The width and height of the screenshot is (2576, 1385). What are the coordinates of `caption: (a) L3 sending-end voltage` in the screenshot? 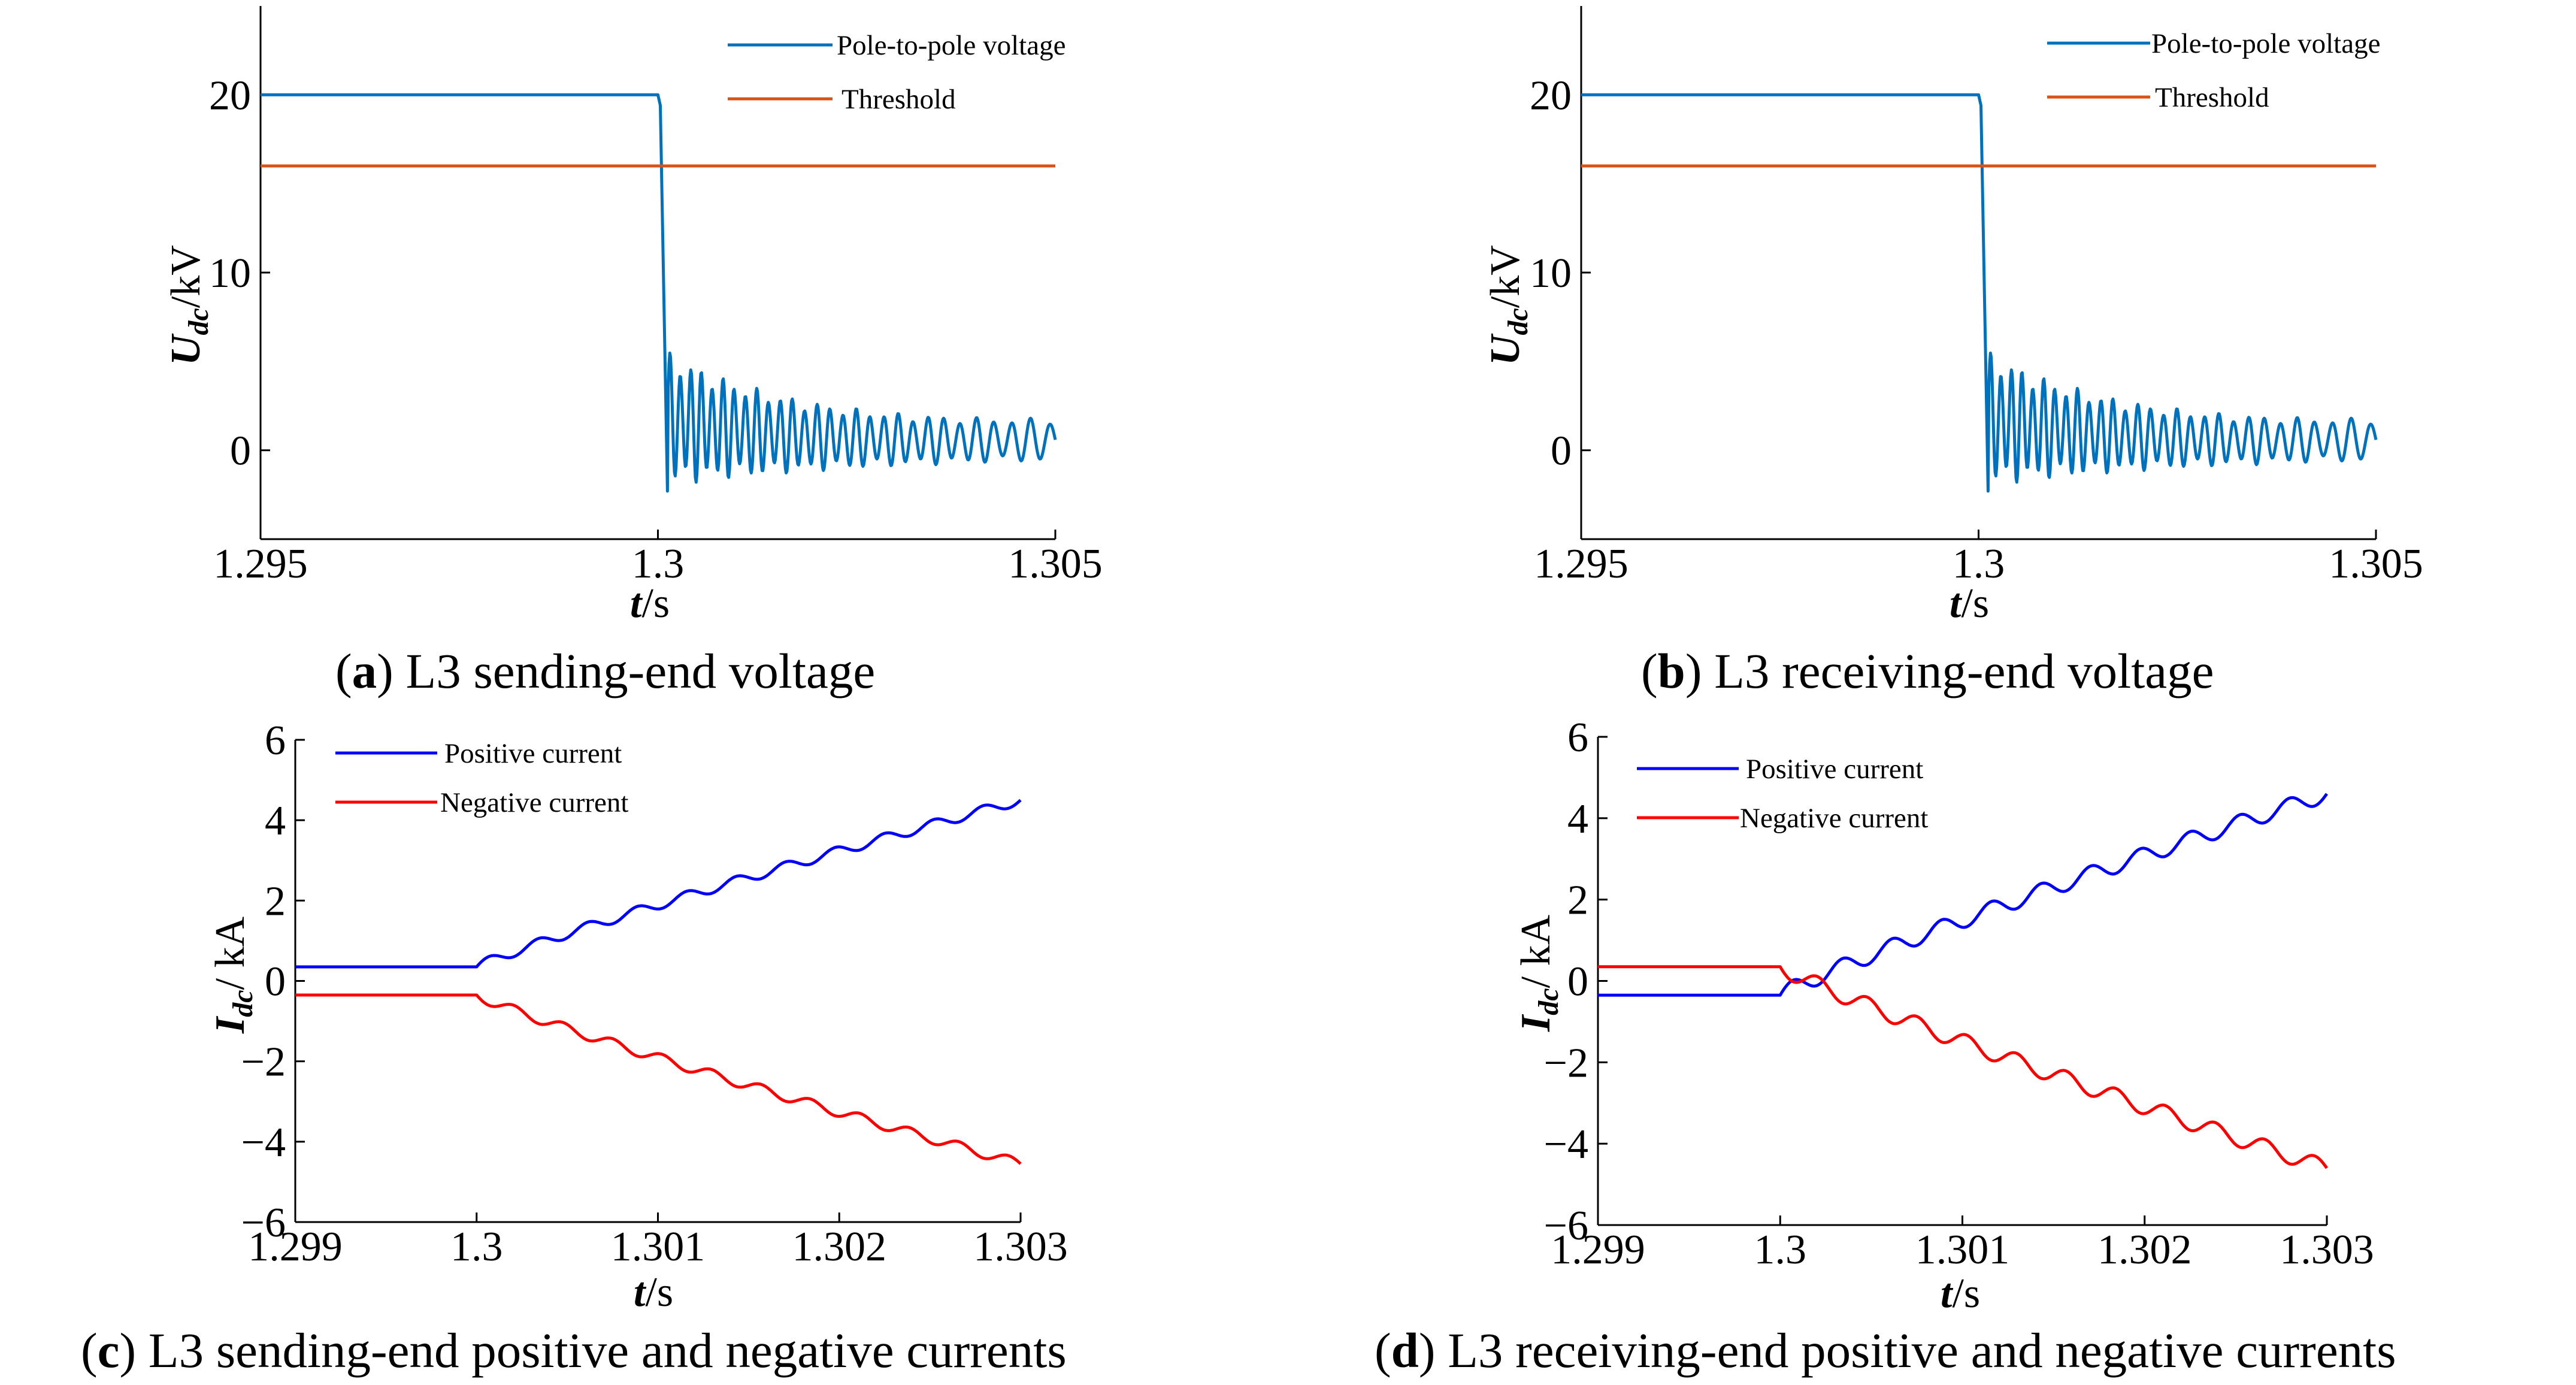 It's located at (605, 670).